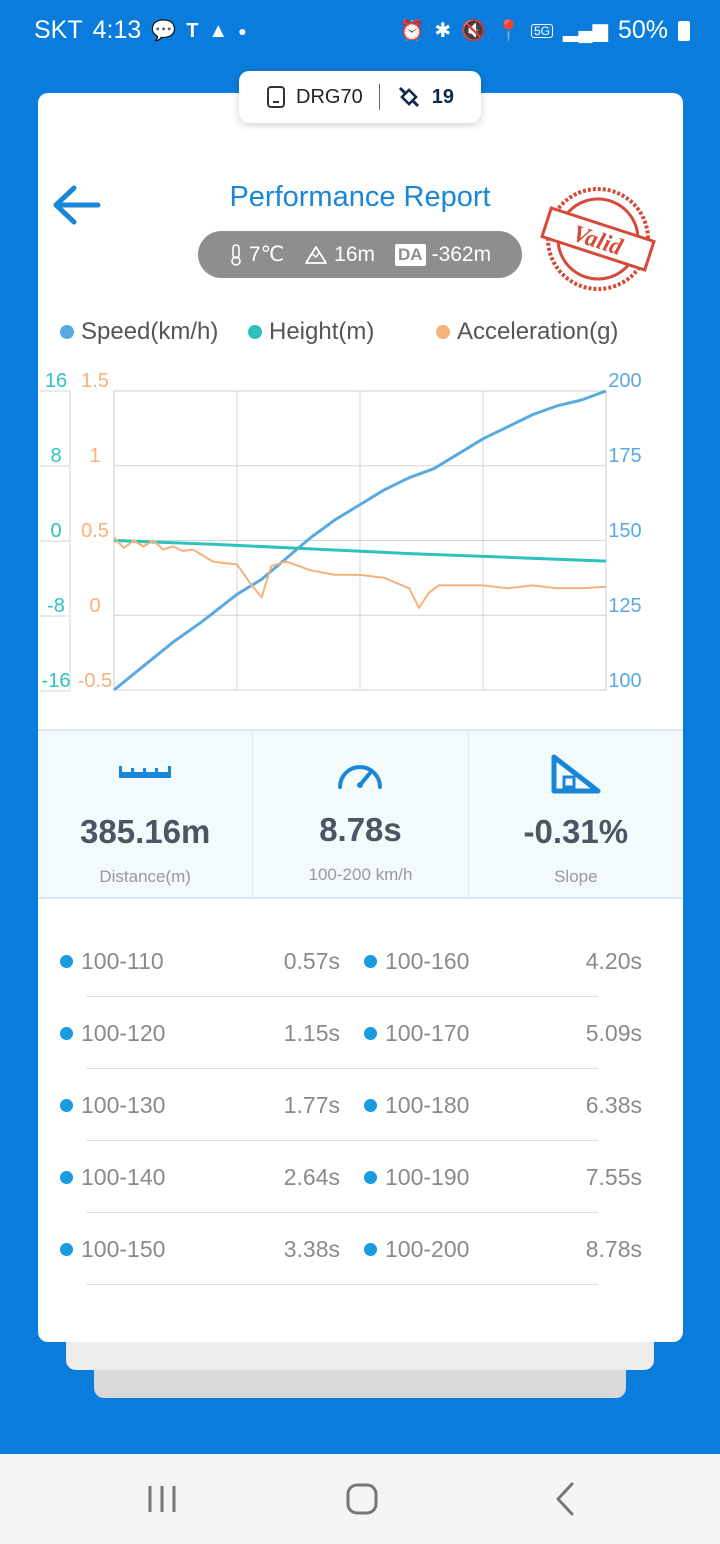 The width and height of the screenshot is (720, 1544). What do you see at coordinates (218, 30) in the screenshot?
I see `navigation-app-icon: ▲` at bounding box center [218, 30].